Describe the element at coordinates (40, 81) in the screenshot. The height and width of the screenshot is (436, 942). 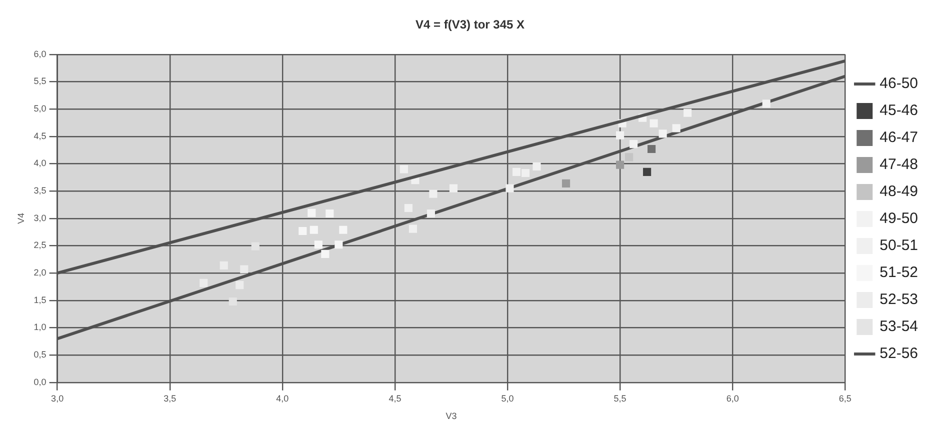
I see `y-tick-label: 5,5` at that location.